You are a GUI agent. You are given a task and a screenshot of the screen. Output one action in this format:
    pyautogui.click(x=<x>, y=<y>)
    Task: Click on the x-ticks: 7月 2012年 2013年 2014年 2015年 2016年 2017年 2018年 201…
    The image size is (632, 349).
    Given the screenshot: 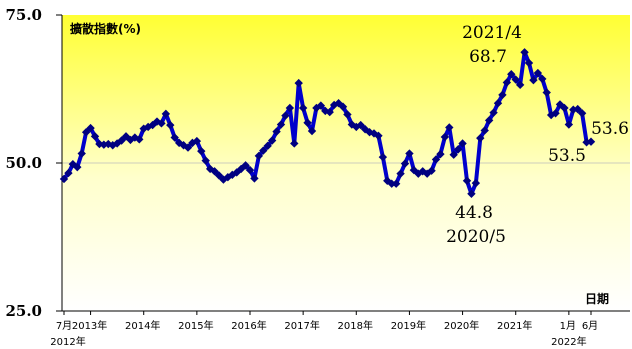 What is the action you would take?
    pyautogui.click(x=324, y=329)
    